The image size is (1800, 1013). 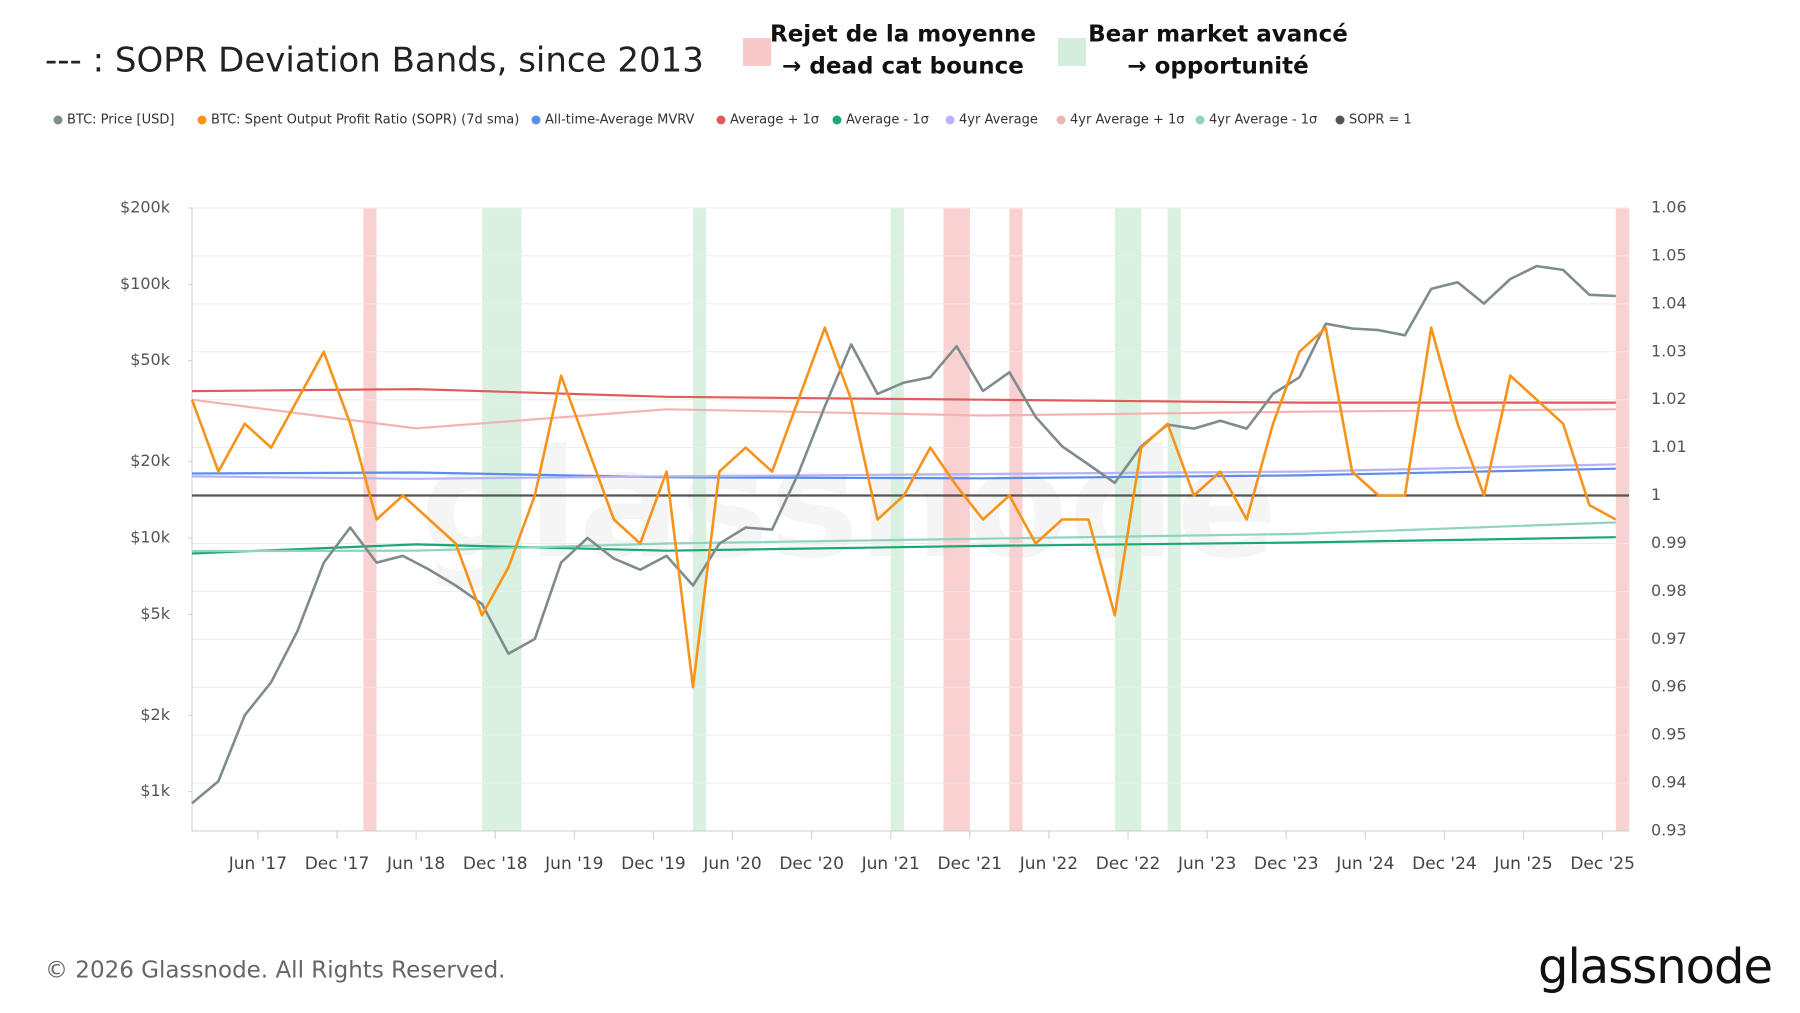 I want to click on x-tick-label: Dec '18, so click(x=495, y=864).